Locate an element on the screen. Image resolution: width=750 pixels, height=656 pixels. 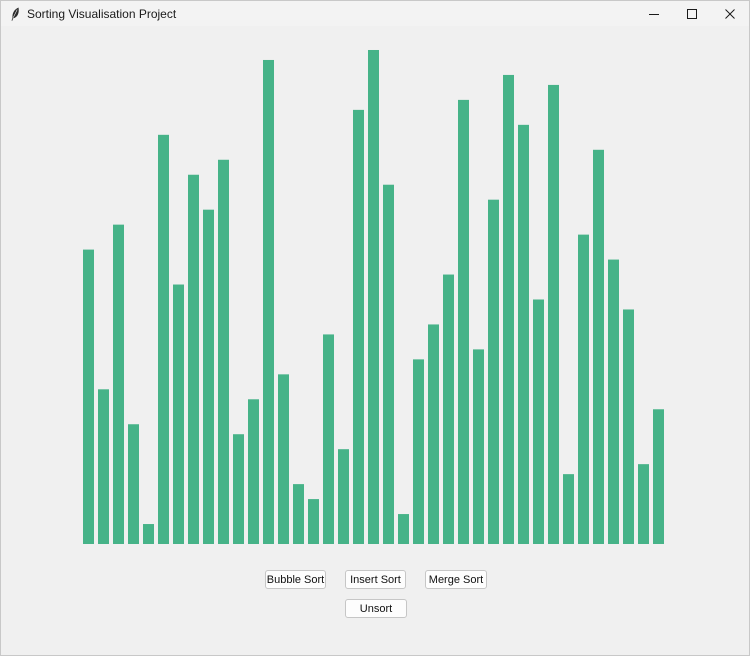
insert-sort-button: Insert Sort is located at coordinates (375, 579).